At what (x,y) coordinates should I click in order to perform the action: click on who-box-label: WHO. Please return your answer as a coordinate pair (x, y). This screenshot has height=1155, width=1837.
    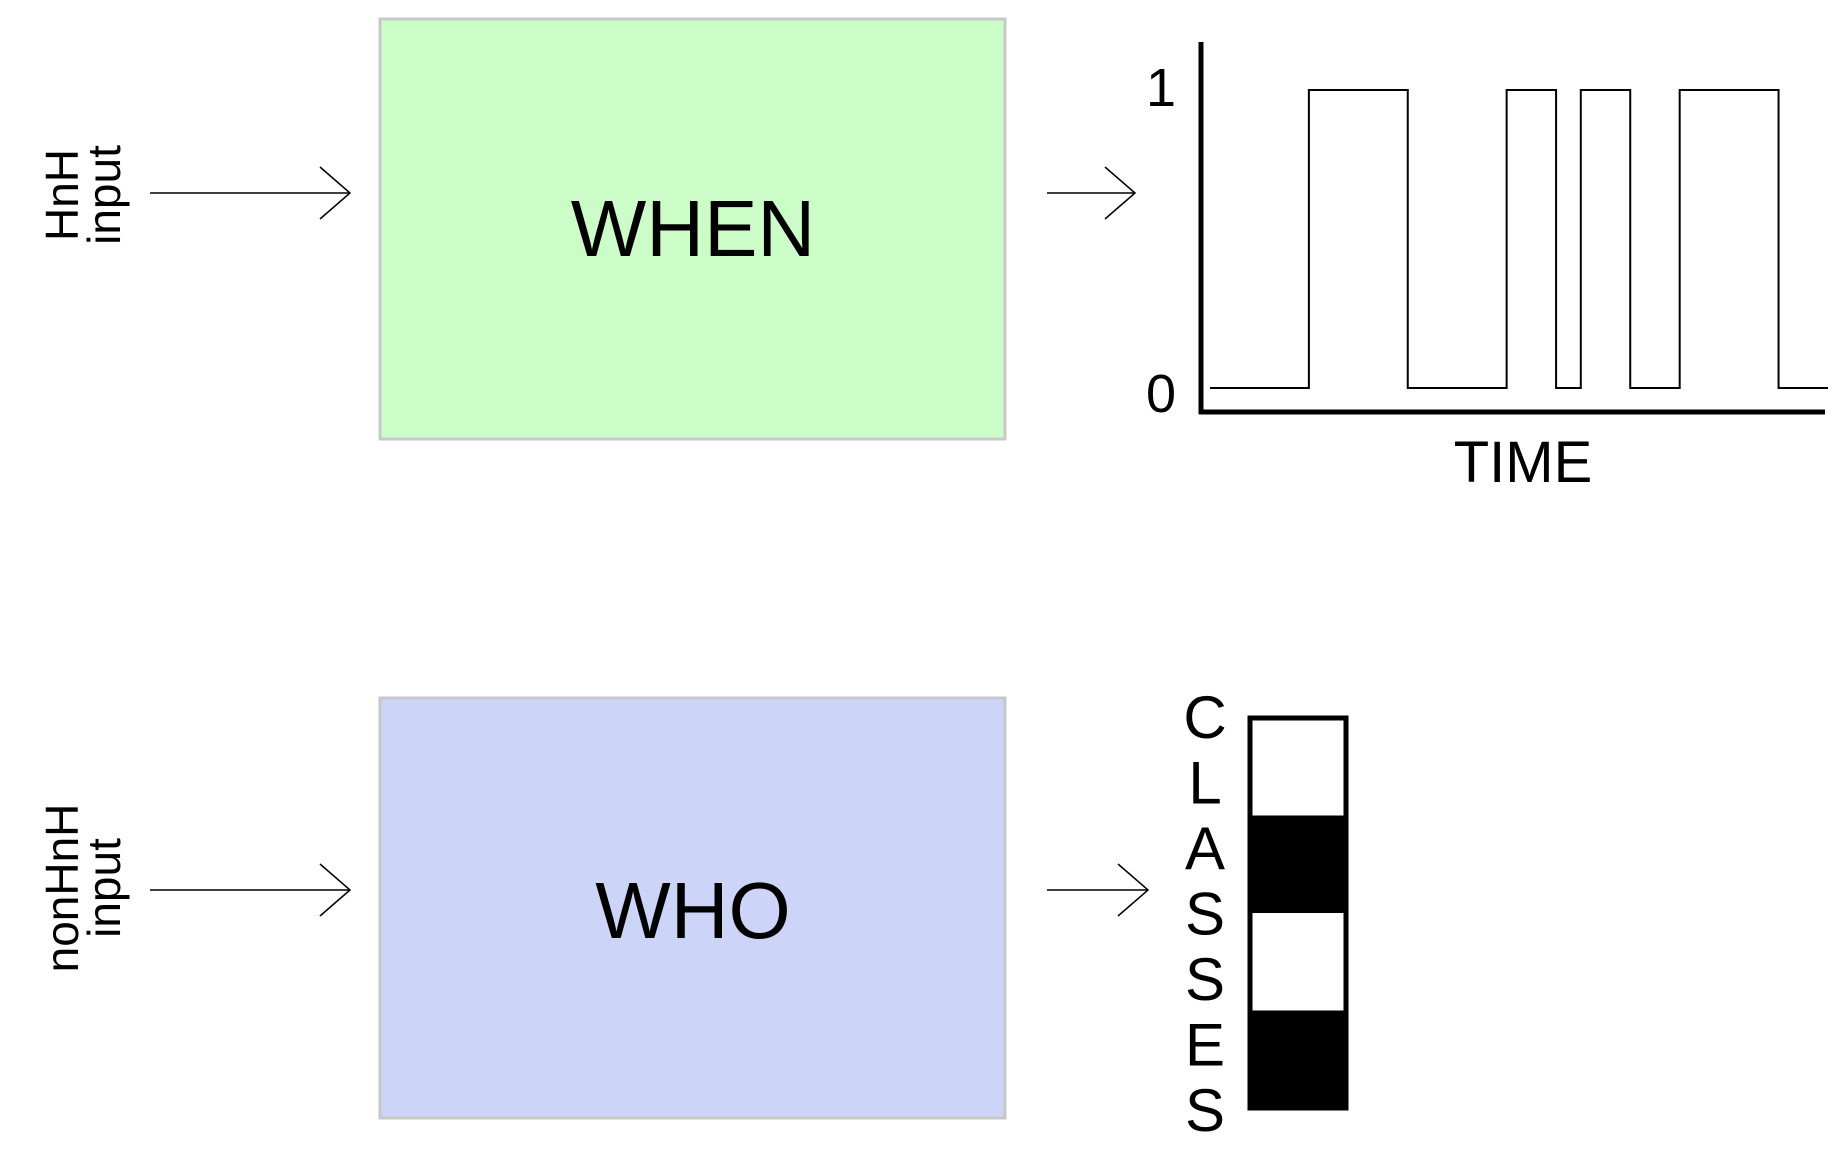
    Looking at the image, I should click on (693, 910).